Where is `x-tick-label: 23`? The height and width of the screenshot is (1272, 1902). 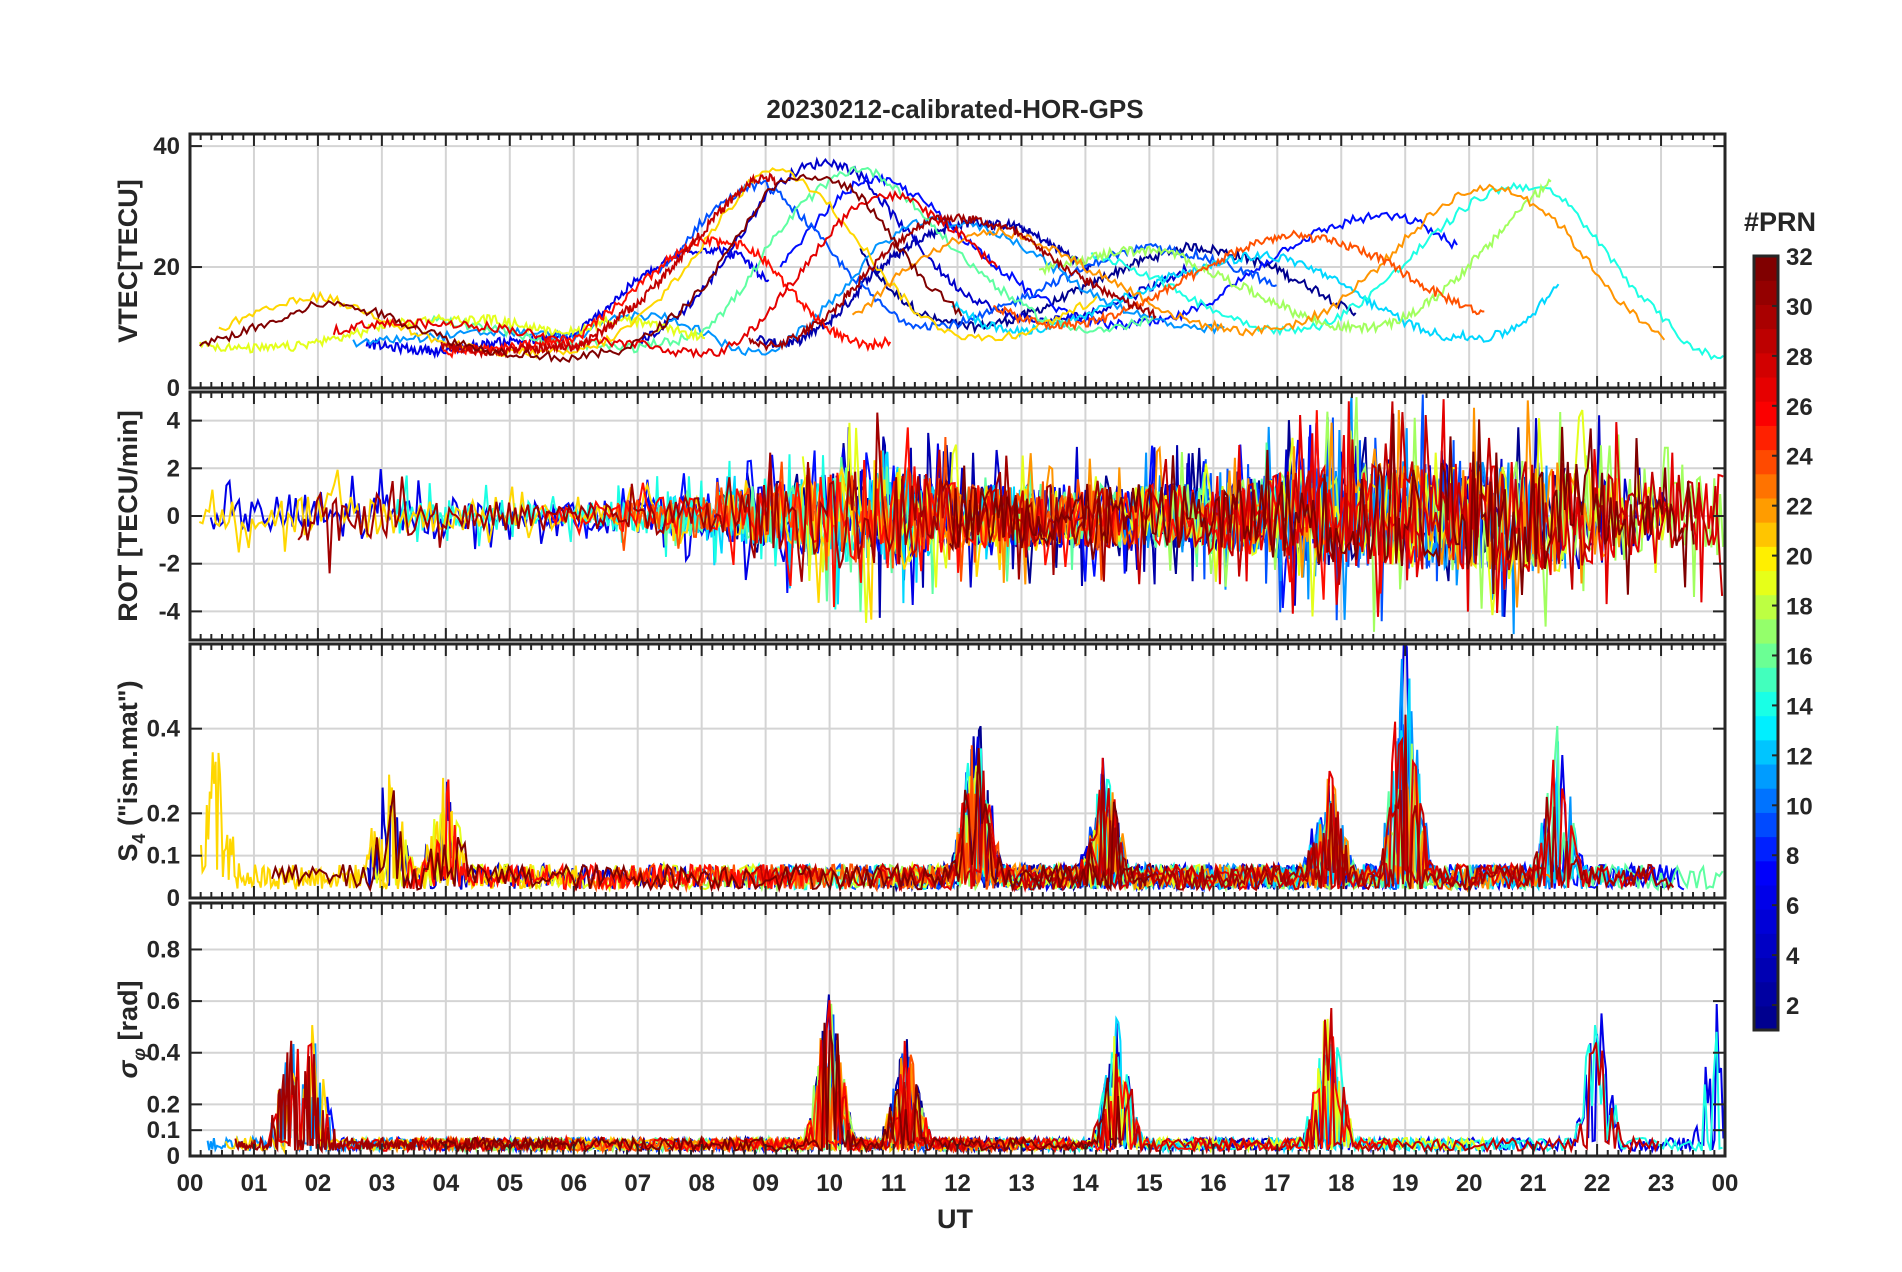
x-tick-label: 23 is located at coordinates (1661, 1183).